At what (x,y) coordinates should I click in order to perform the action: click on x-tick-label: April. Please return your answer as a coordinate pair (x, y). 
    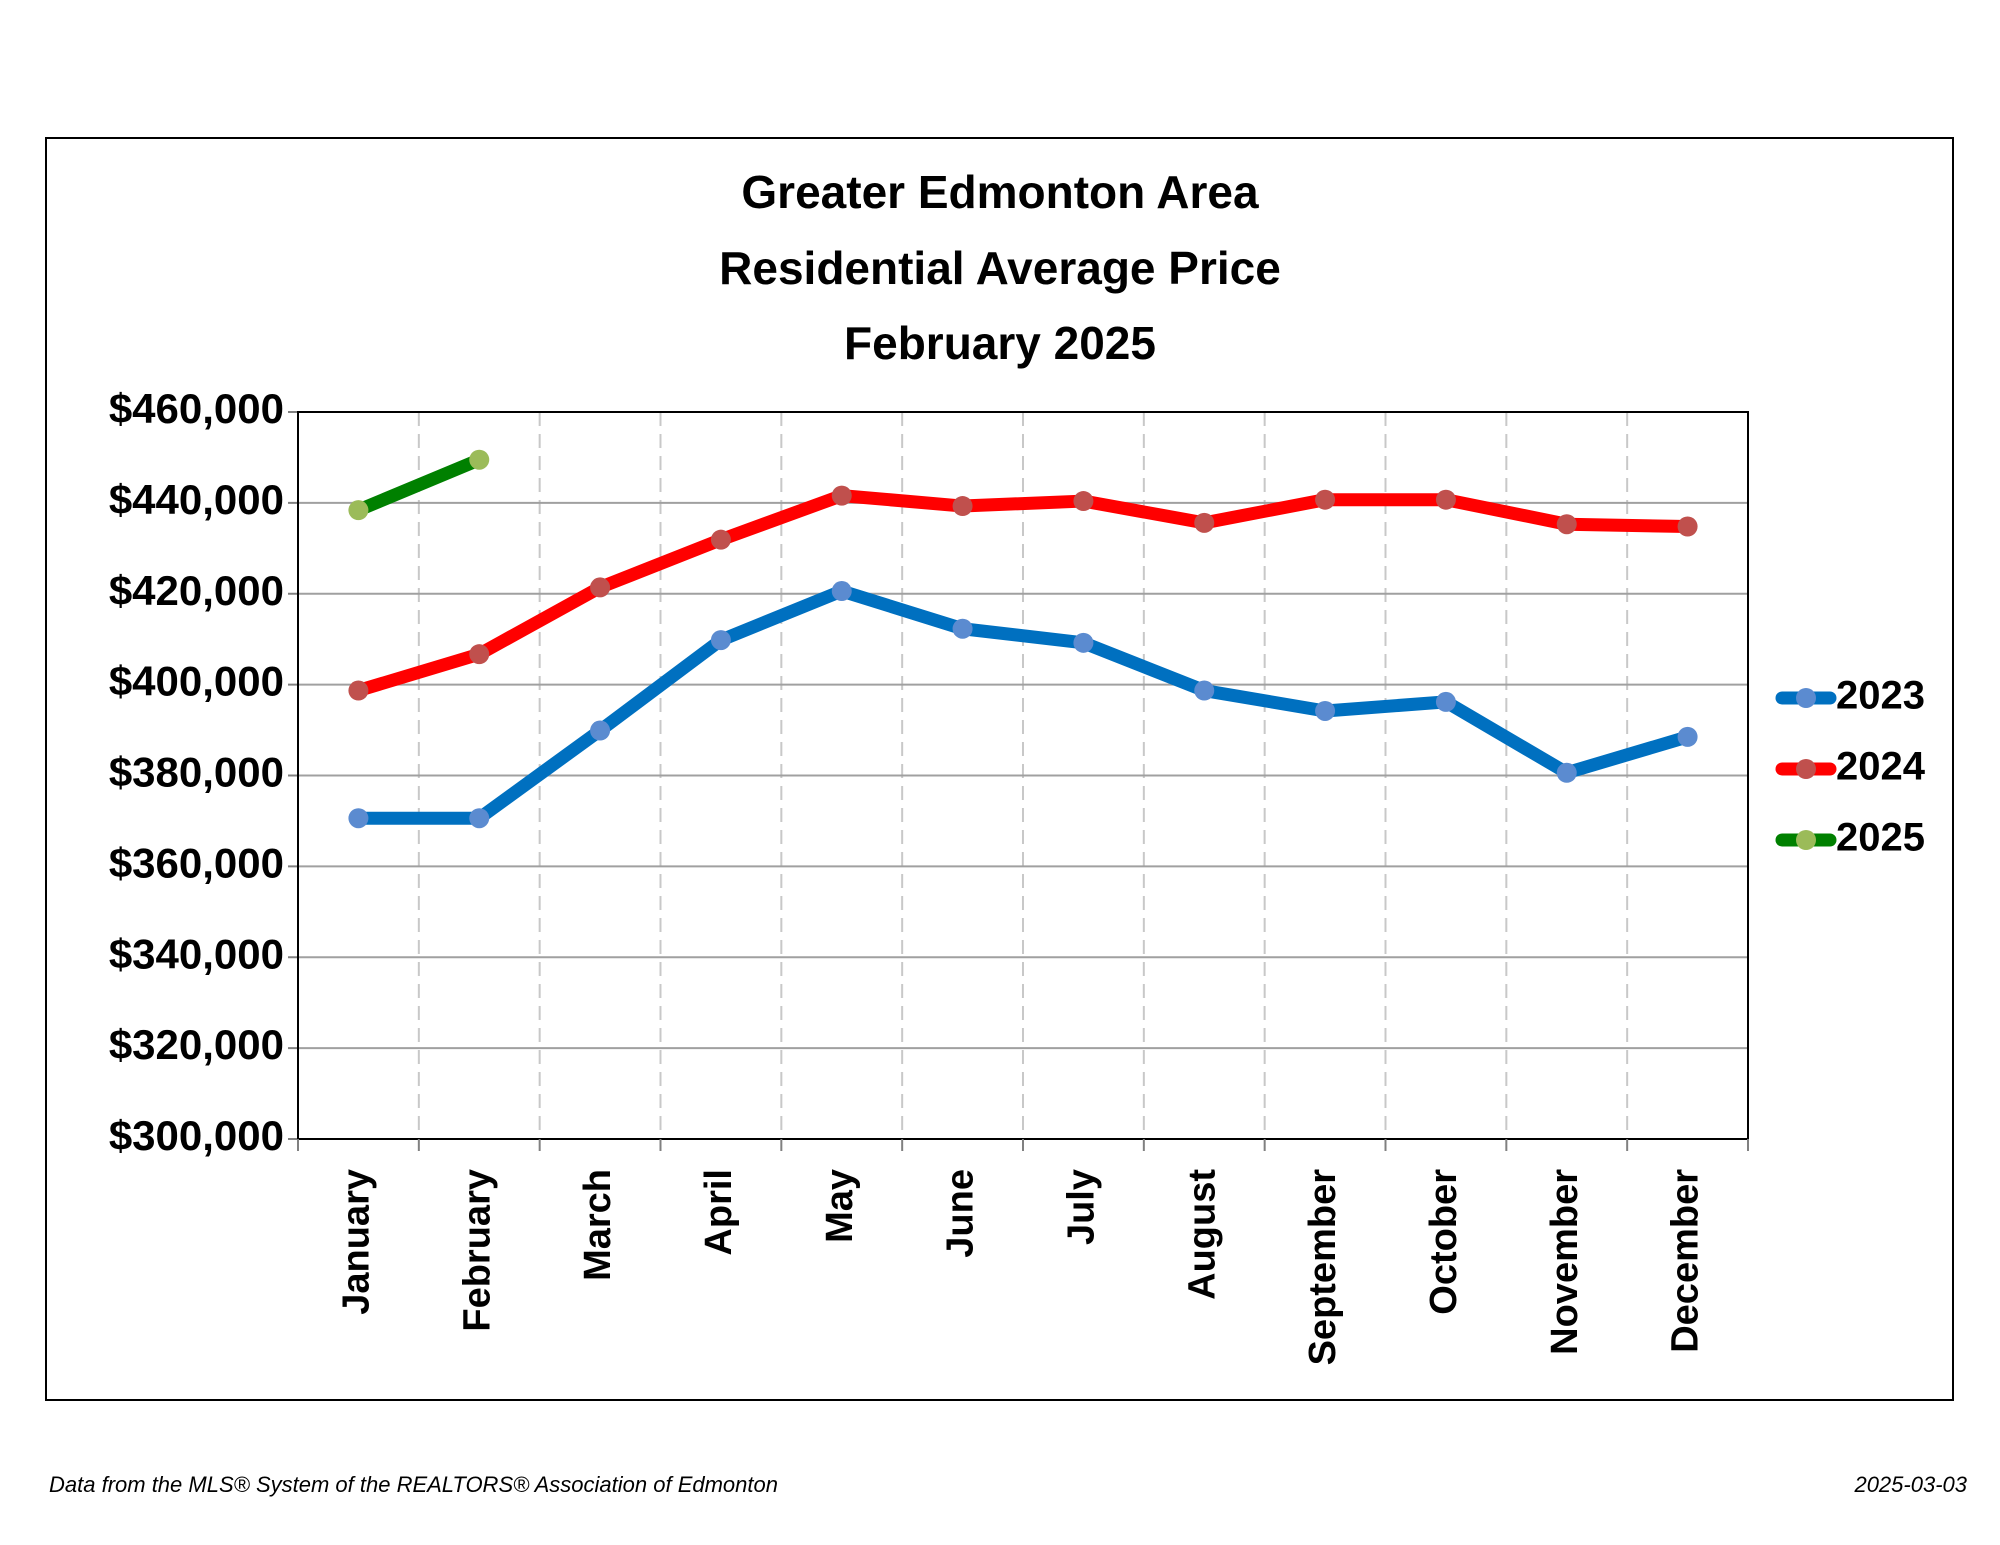
    Looking at the image, I should click on (719, 1212).